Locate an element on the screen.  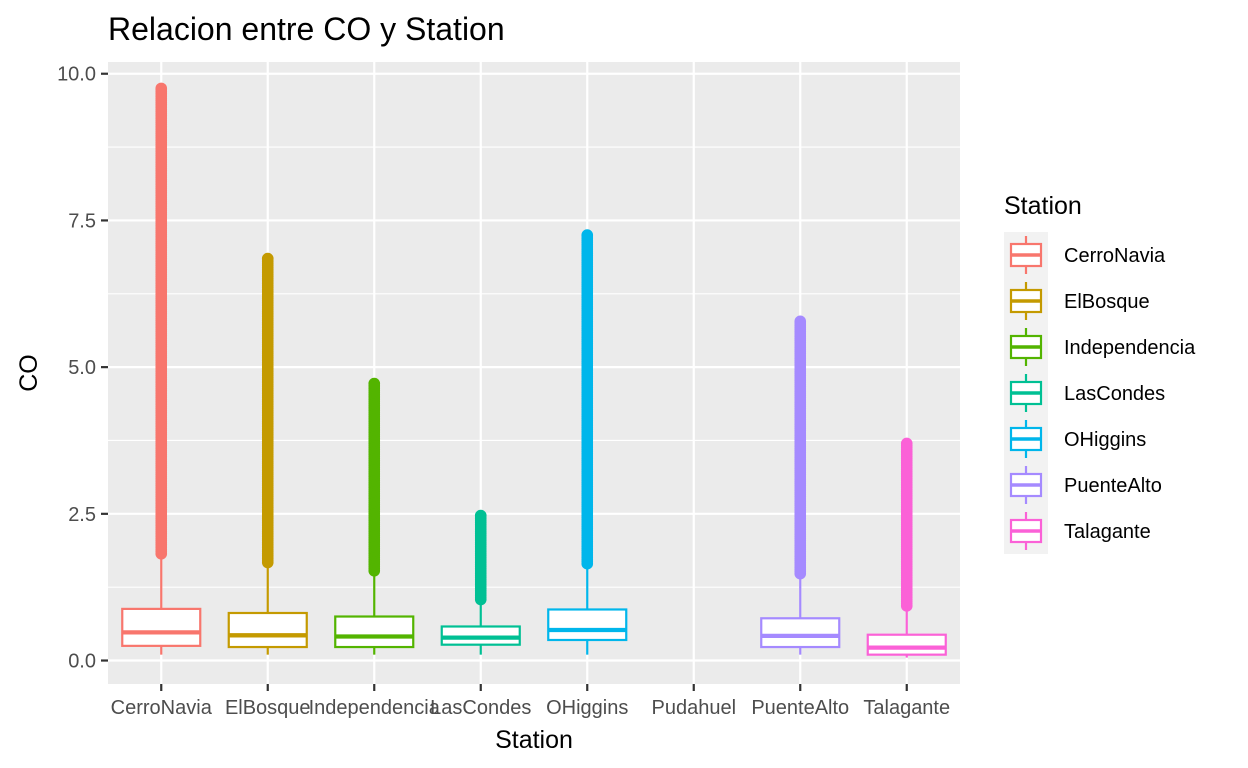
y-axis: 0.0 2.5 5.0 7.5 10.0 is located at coordinates (82, 368).